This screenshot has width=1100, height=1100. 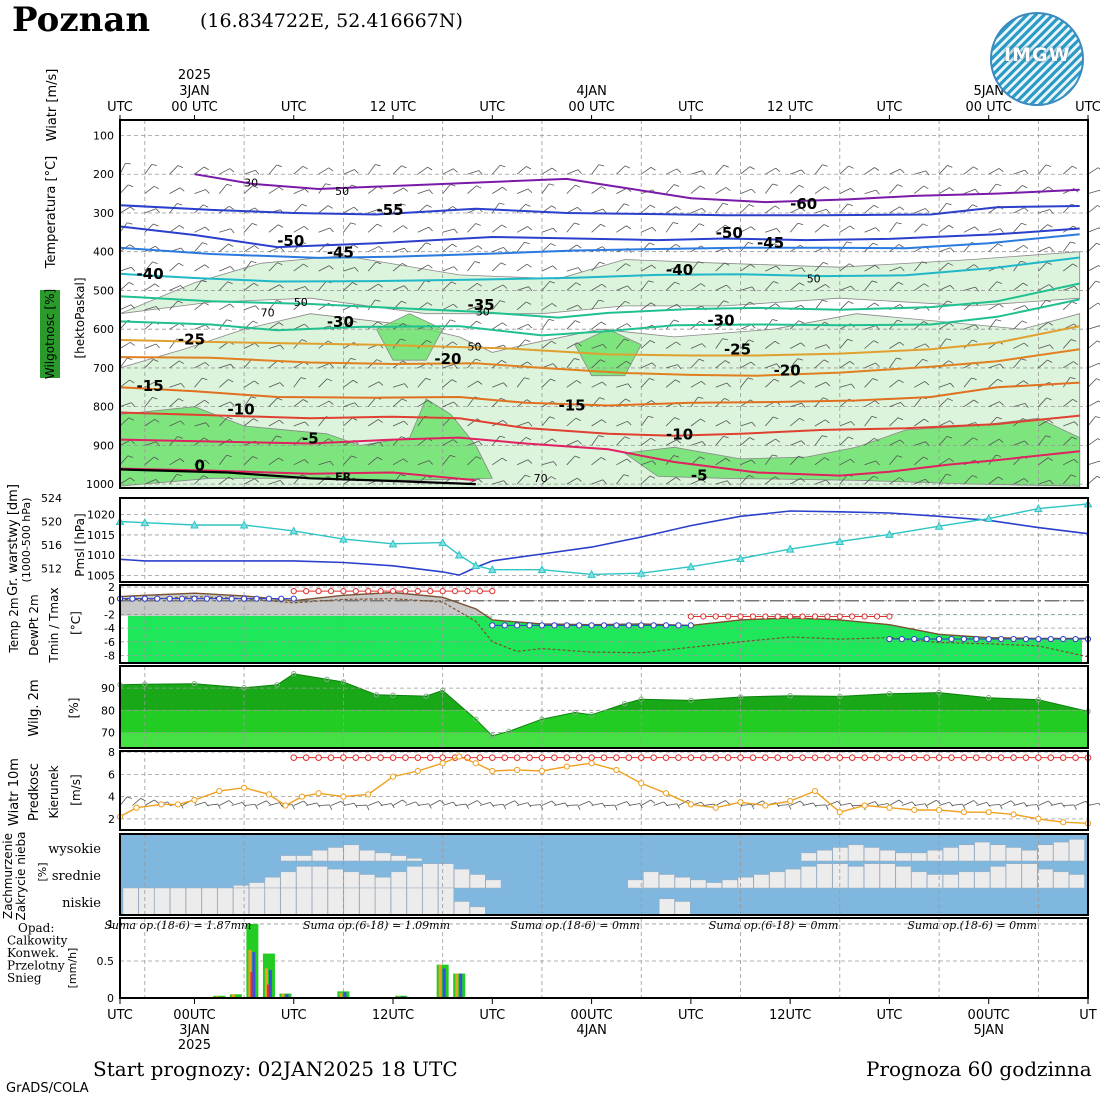 What do you see at coordinates (492, 736) in the screenshot?
I see `rh-marker` at bounding box center [492, 736].